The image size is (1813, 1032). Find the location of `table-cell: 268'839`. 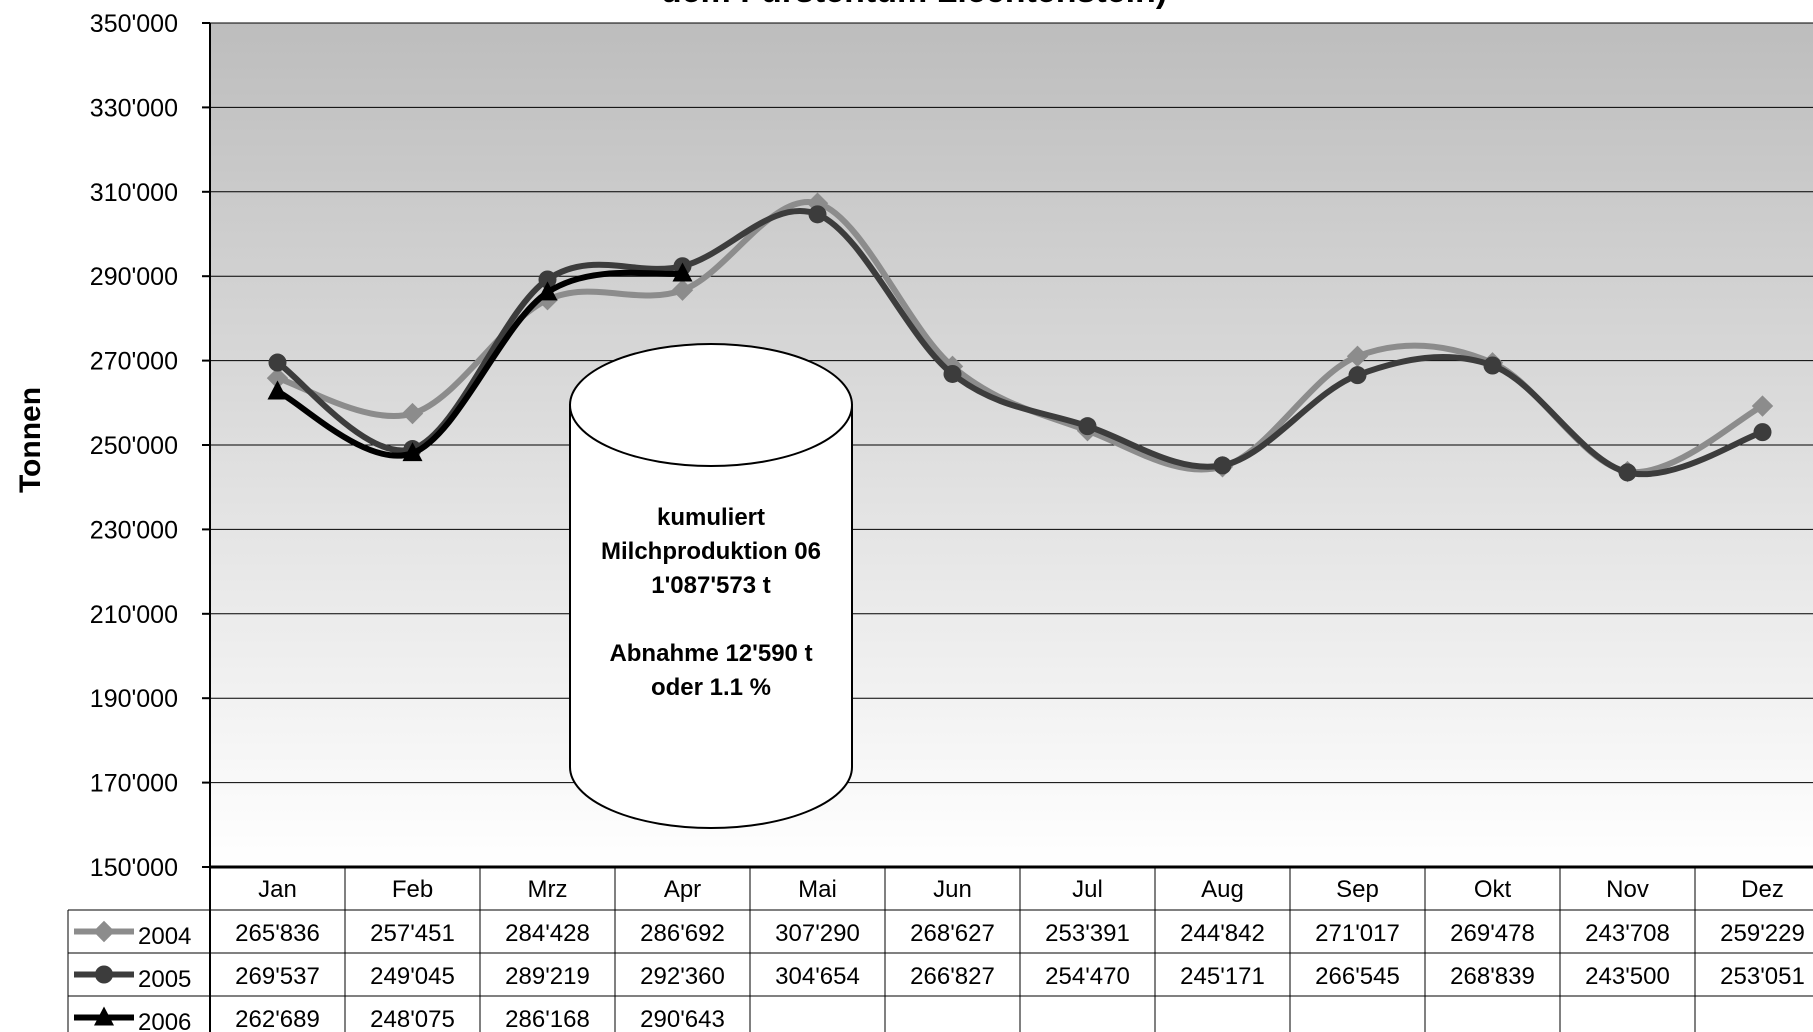

table-cell: 268'839 is located at coordinates (1492, 976).